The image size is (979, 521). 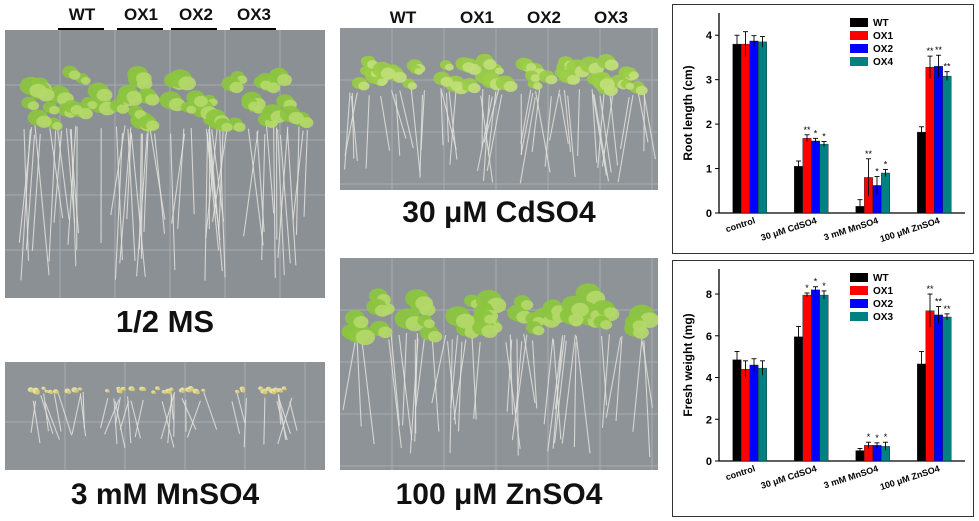 I want to click on root-length-signif-ox2-3: **, so click(x=939, y=50).